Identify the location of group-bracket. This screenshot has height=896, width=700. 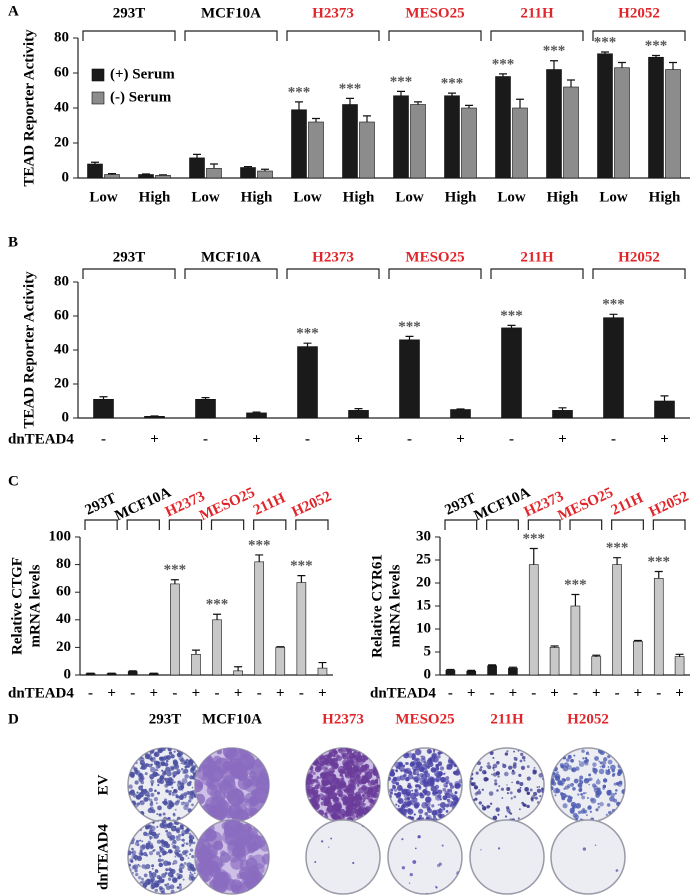
(639, 273).